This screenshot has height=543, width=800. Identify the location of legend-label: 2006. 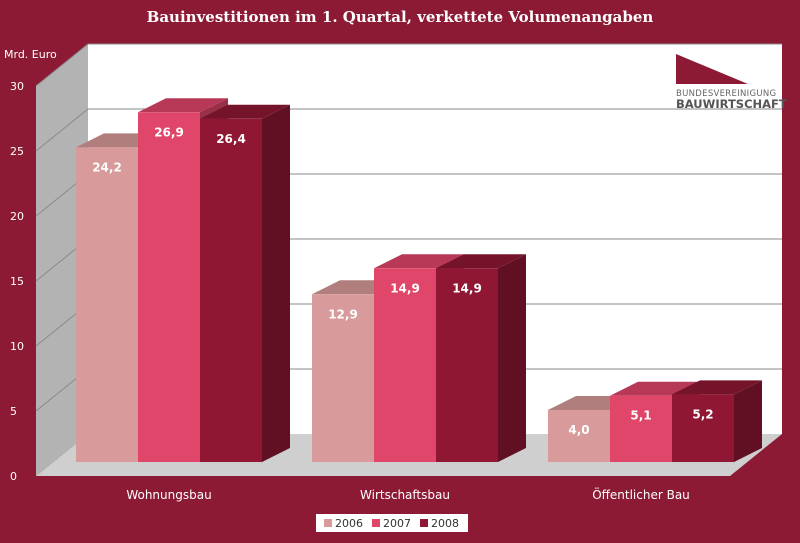
(349, 523).